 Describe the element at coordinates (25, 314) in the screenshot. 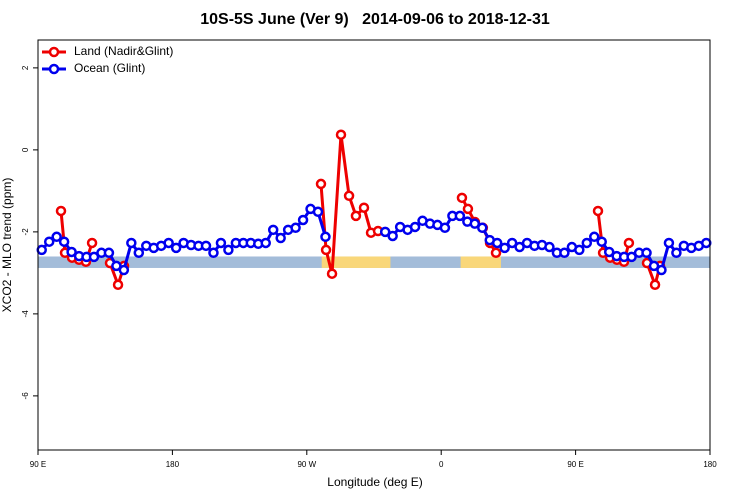

I see `y-tick-label: -4` at that location.